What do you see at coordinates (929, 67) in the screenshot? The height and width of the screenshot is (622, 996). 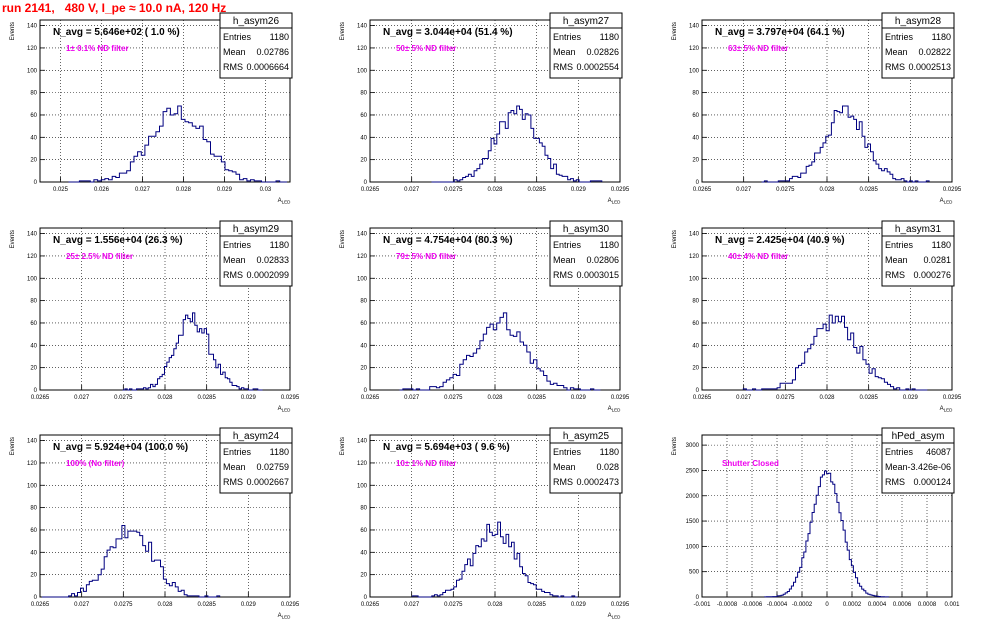 I see `stats-value: 0.0002513` at bounding box center [929, 67].